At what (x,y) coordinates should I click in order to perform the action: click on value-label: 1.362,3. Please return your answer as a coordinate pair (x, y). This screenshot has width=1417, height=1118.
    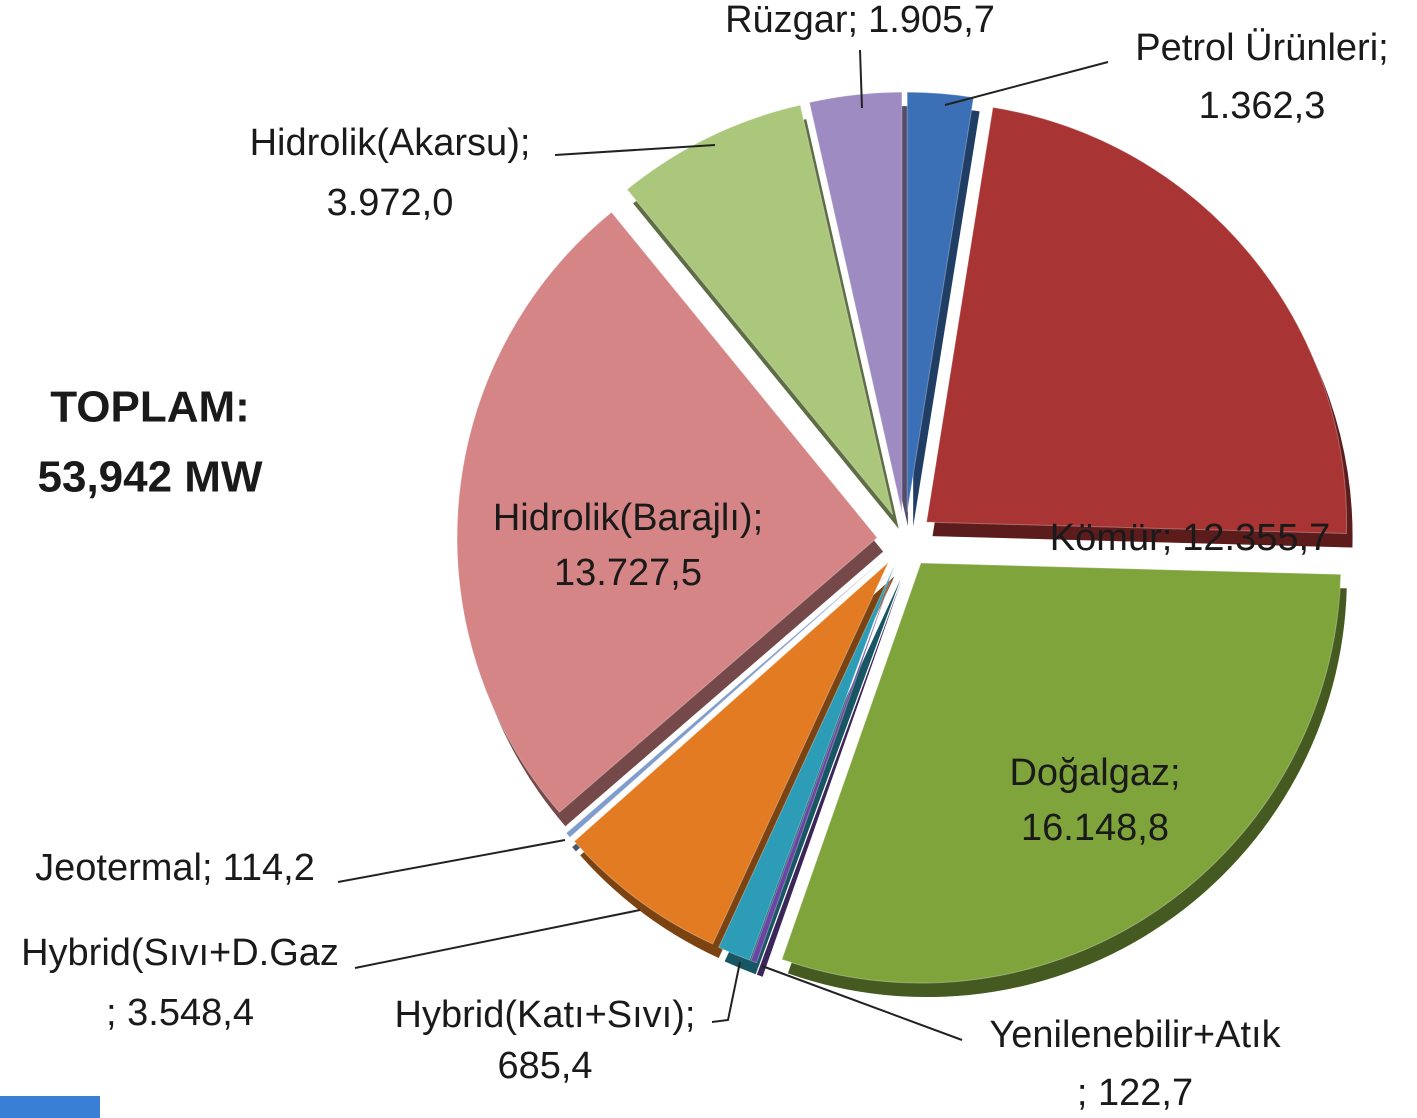
    Looking at the image, I should click on (1262, 106).